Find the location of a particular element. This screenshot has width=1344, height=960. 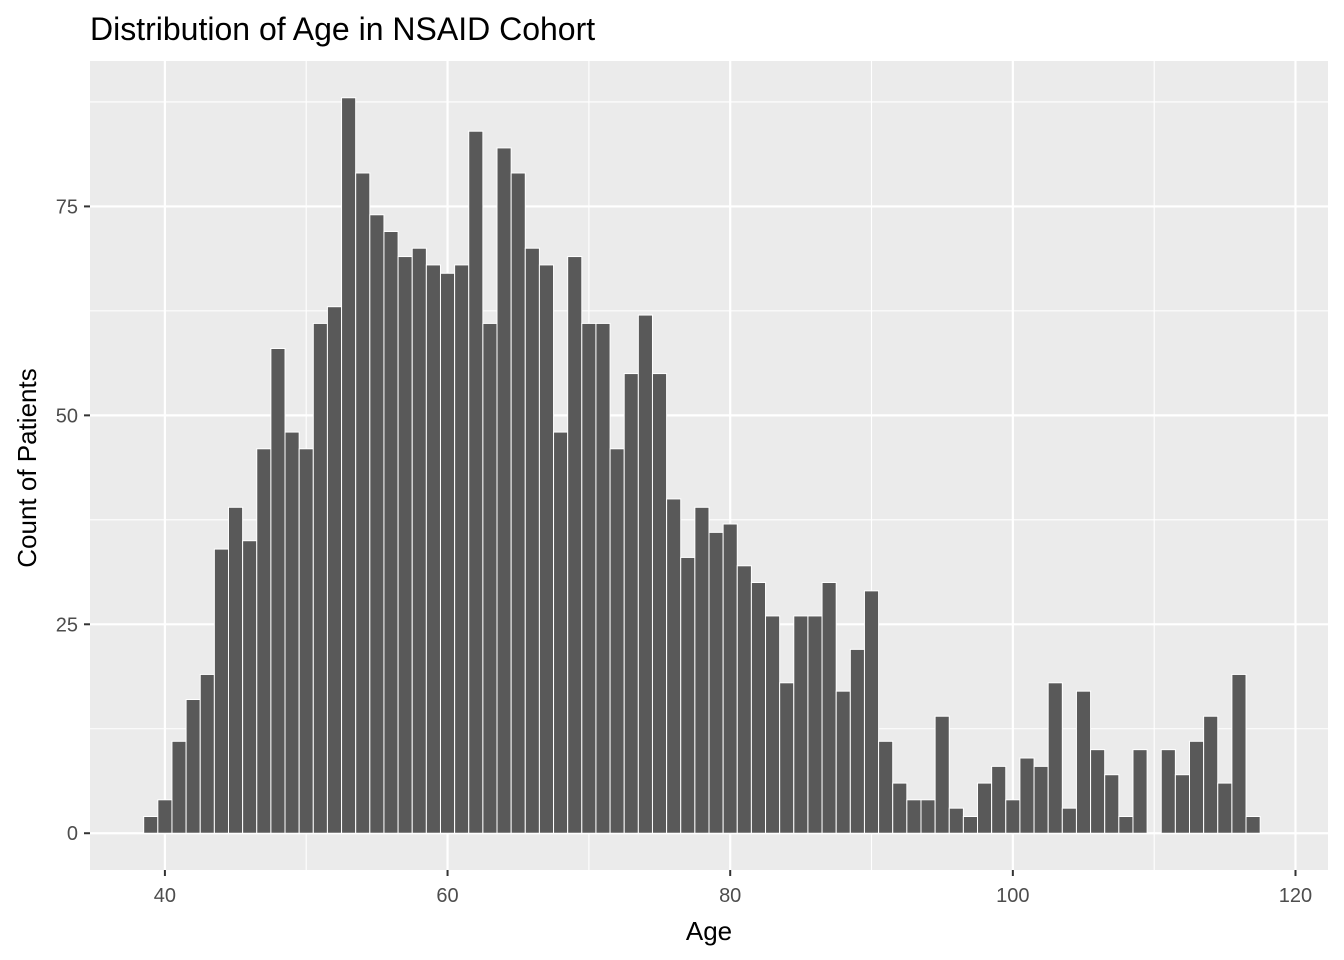

y-tick-label: 75 is located at coordinates (67, 207).